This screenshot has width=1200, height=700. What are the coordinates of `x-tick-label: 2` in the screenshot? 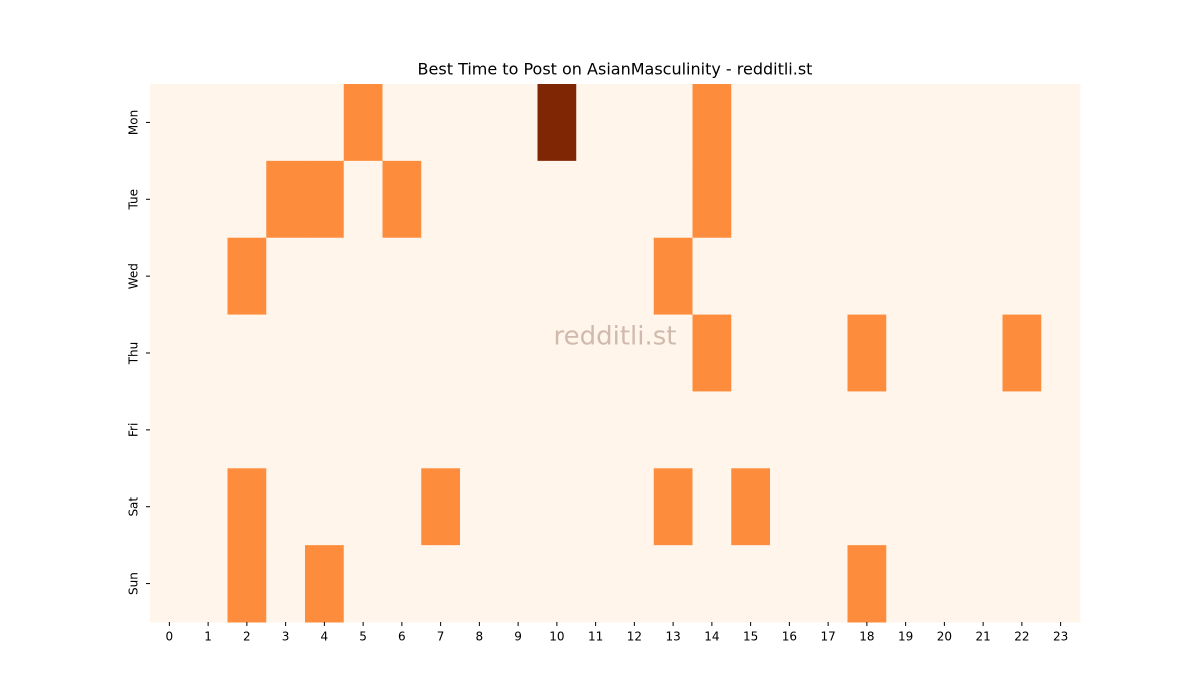 It's located at (247, 637).